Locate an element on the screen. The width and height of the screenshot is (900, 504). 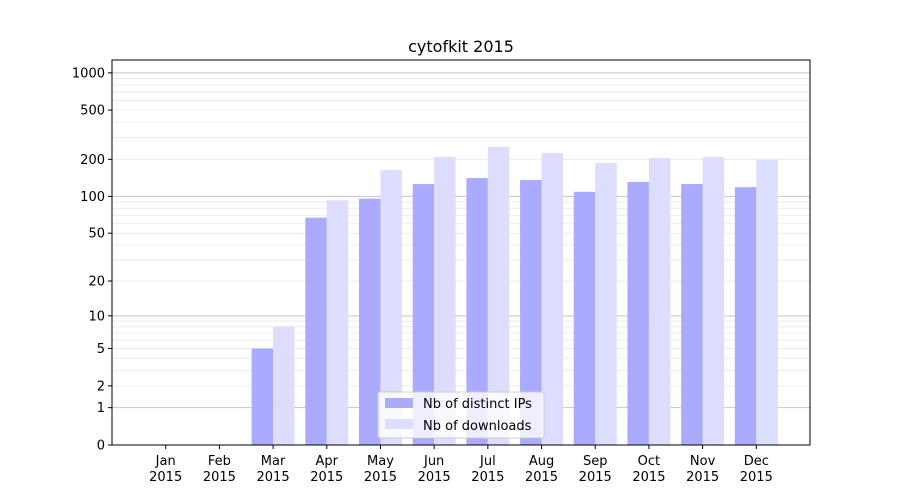
y-tick-label: 0 is located at coordinates (101, 446).